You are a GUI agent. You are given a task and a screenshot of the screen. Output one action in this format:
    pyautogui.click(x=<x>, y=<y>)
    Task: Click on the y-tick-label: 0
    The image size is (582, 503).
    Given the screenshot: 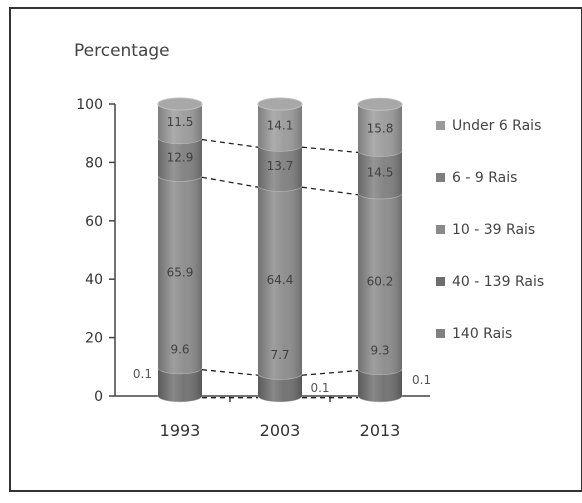 What is the action you would take?
    pyautogui.click(x=98, y=397)
    